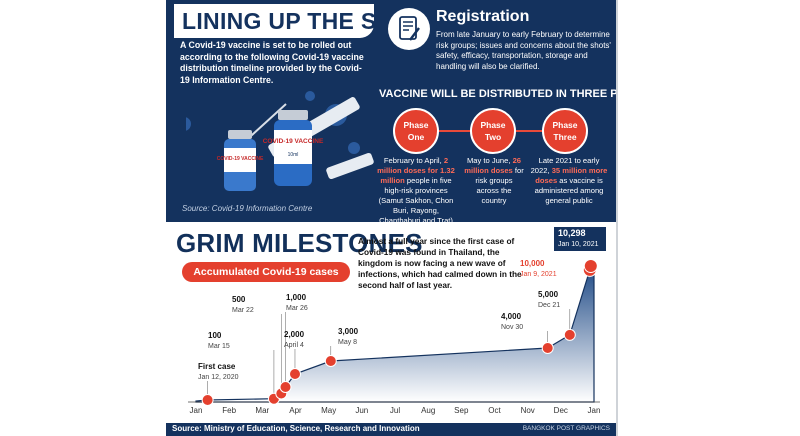 Image resolution: width=800 pixels, height=436 pixels. What do you see at coordinates (461, 410) in the screenshot?
I see `month-tick-label: Sep` at bounding box center [461, 410].